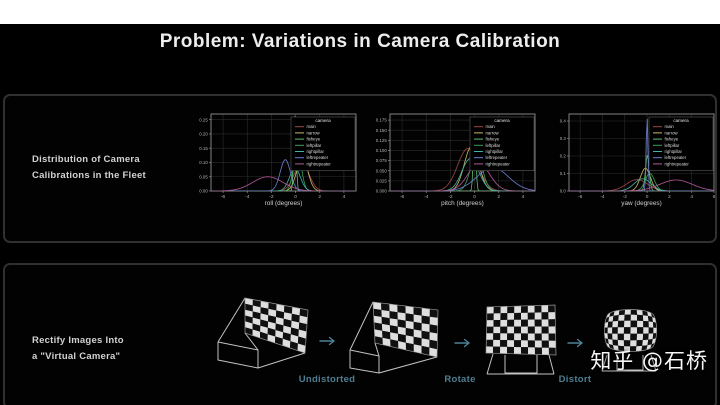  I want to click on svg-text: 0.050, so click(382, 170).